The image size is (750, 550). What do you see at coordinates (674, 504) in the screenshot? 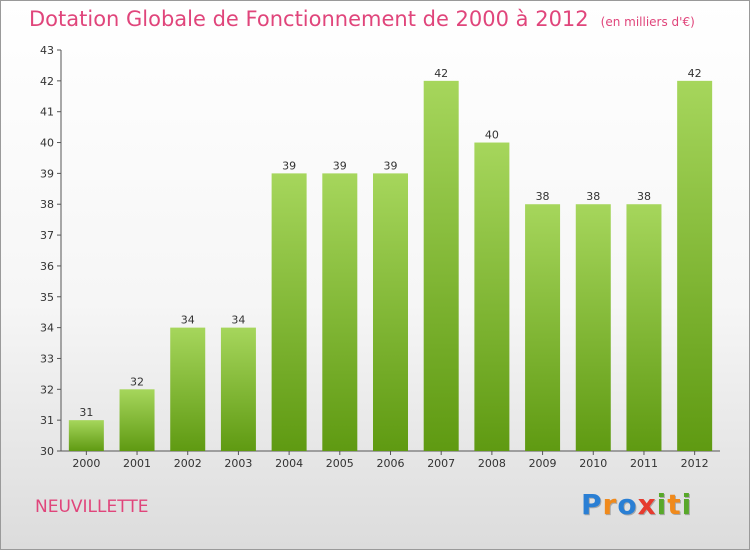
I see `logo-letter: t` at bounding box center [674, 504].